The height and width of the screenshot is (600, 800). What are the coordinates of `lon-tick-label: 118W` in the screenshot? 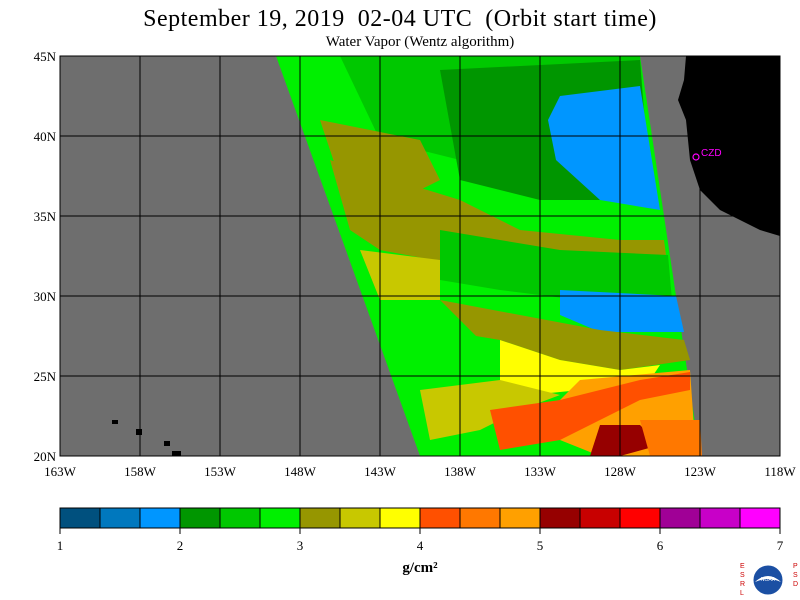 It's located at (780, 471).